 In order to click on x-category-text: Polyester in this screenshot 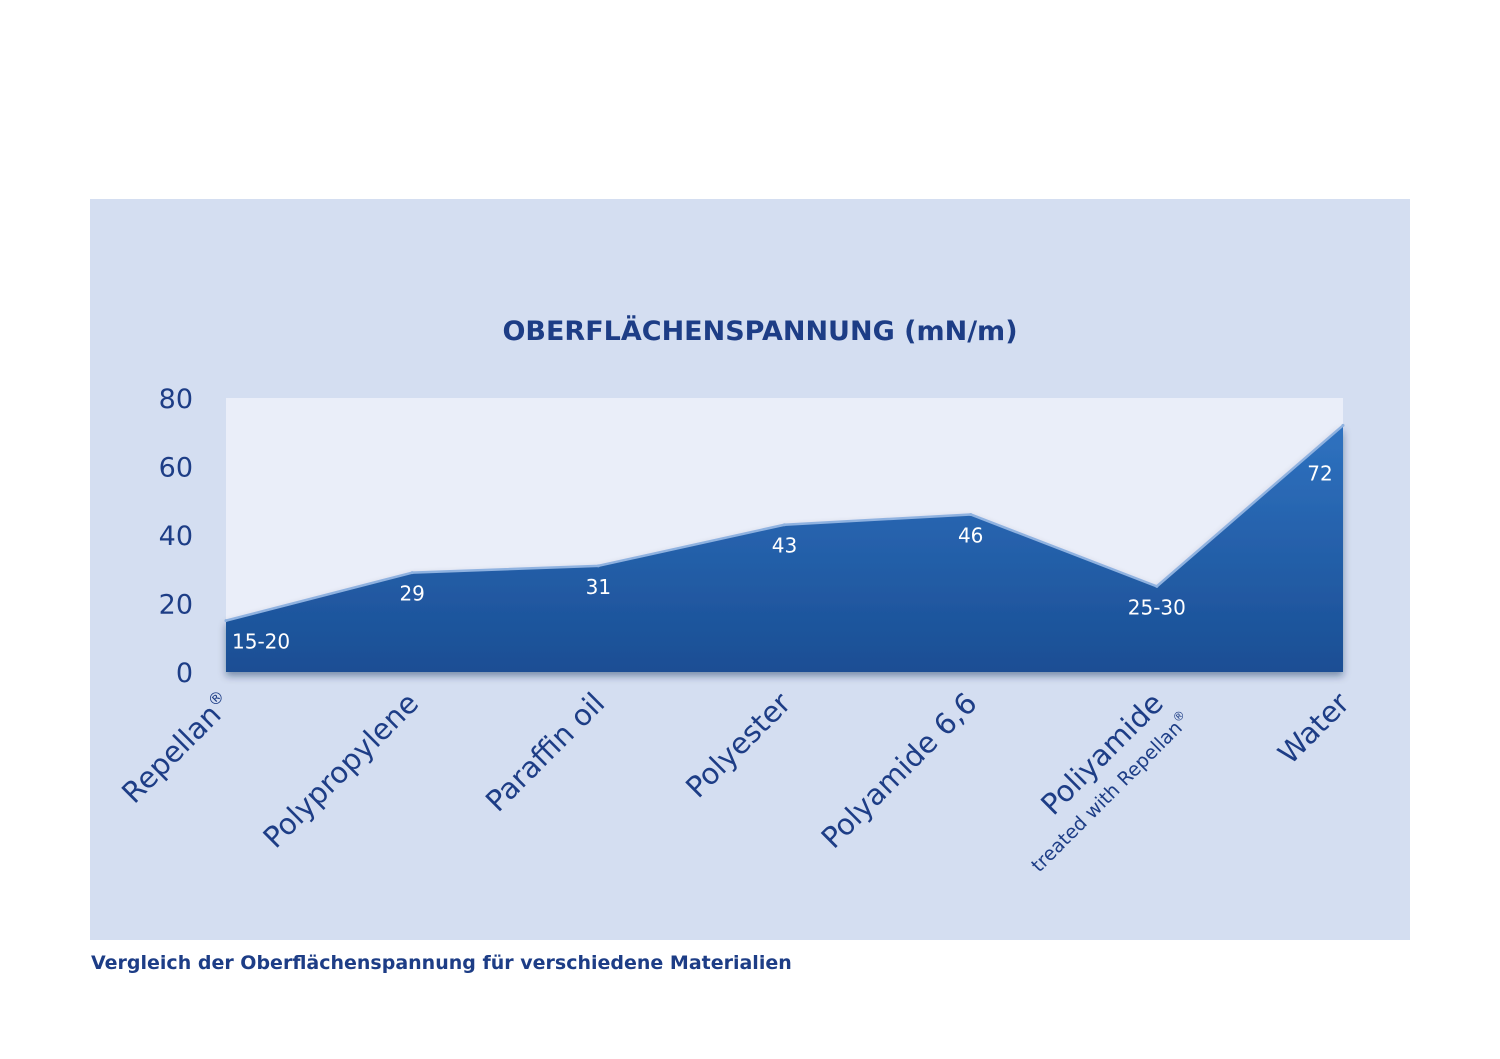, I will do `click(738, 745)`.